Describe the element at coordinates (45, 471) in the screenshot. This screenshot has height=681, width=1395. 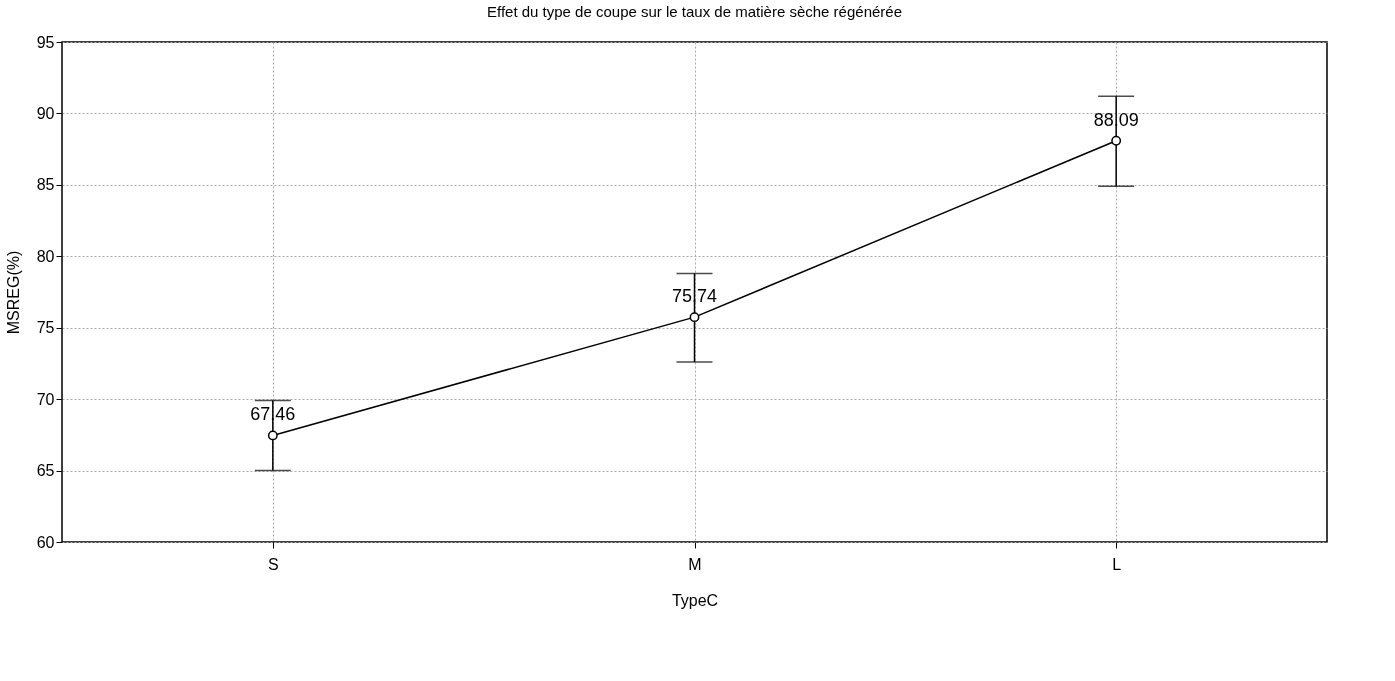
I see `y-tick-label: 65` at that location.